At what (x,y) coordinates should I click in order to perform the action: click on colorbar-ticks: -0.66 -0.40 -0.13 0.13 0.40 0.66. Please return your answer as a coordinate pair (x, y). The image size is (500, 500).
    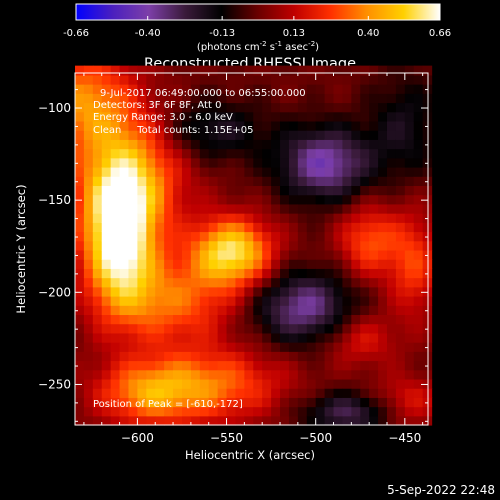
    Looking at the image, I should click on (257, 27).